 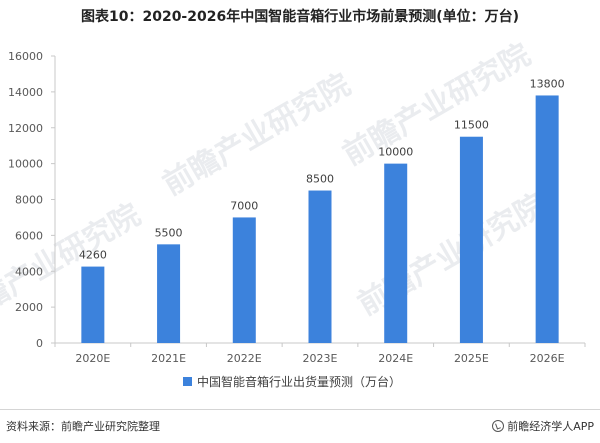 I want to click on y-tick-label: 12000, so click(x=25, y=128).